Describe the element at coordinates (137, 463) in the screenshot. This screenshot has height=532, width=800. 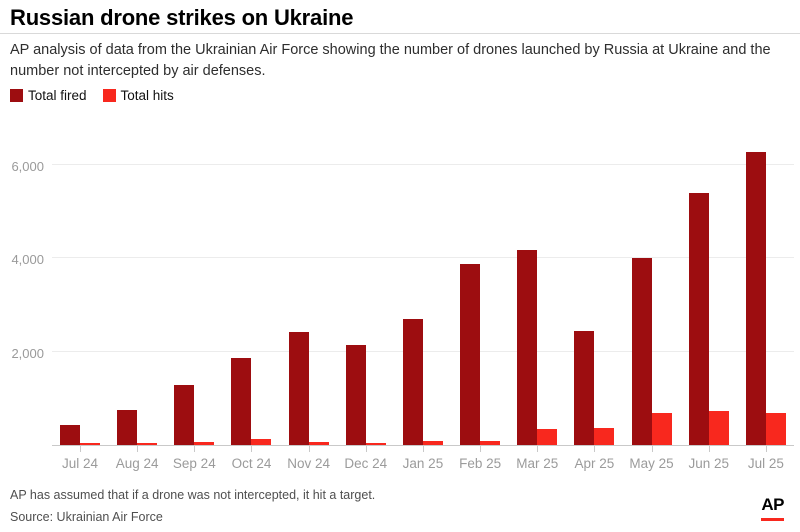
I see `x-axis-label-aug-24: Aug 24` at that location.